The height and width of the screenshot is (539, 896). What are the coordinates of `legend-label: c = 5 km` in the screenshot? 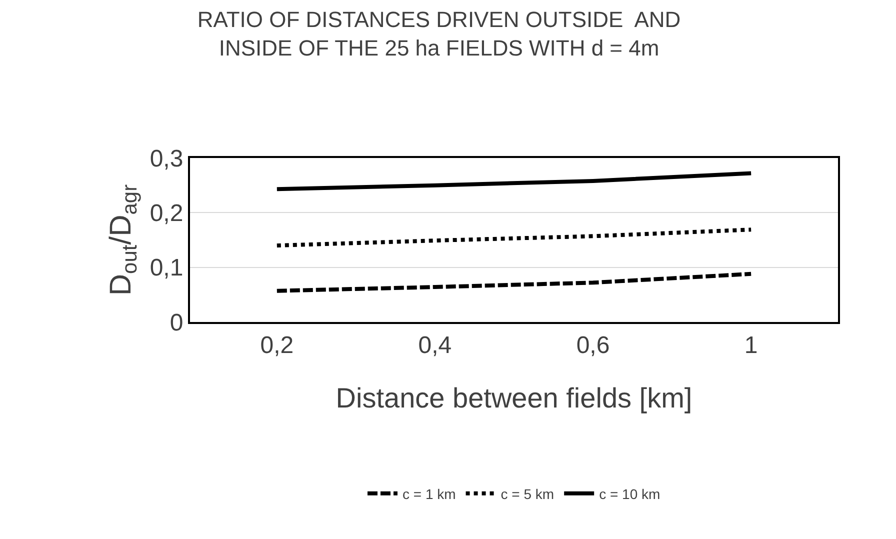 It's located at (527, 494).